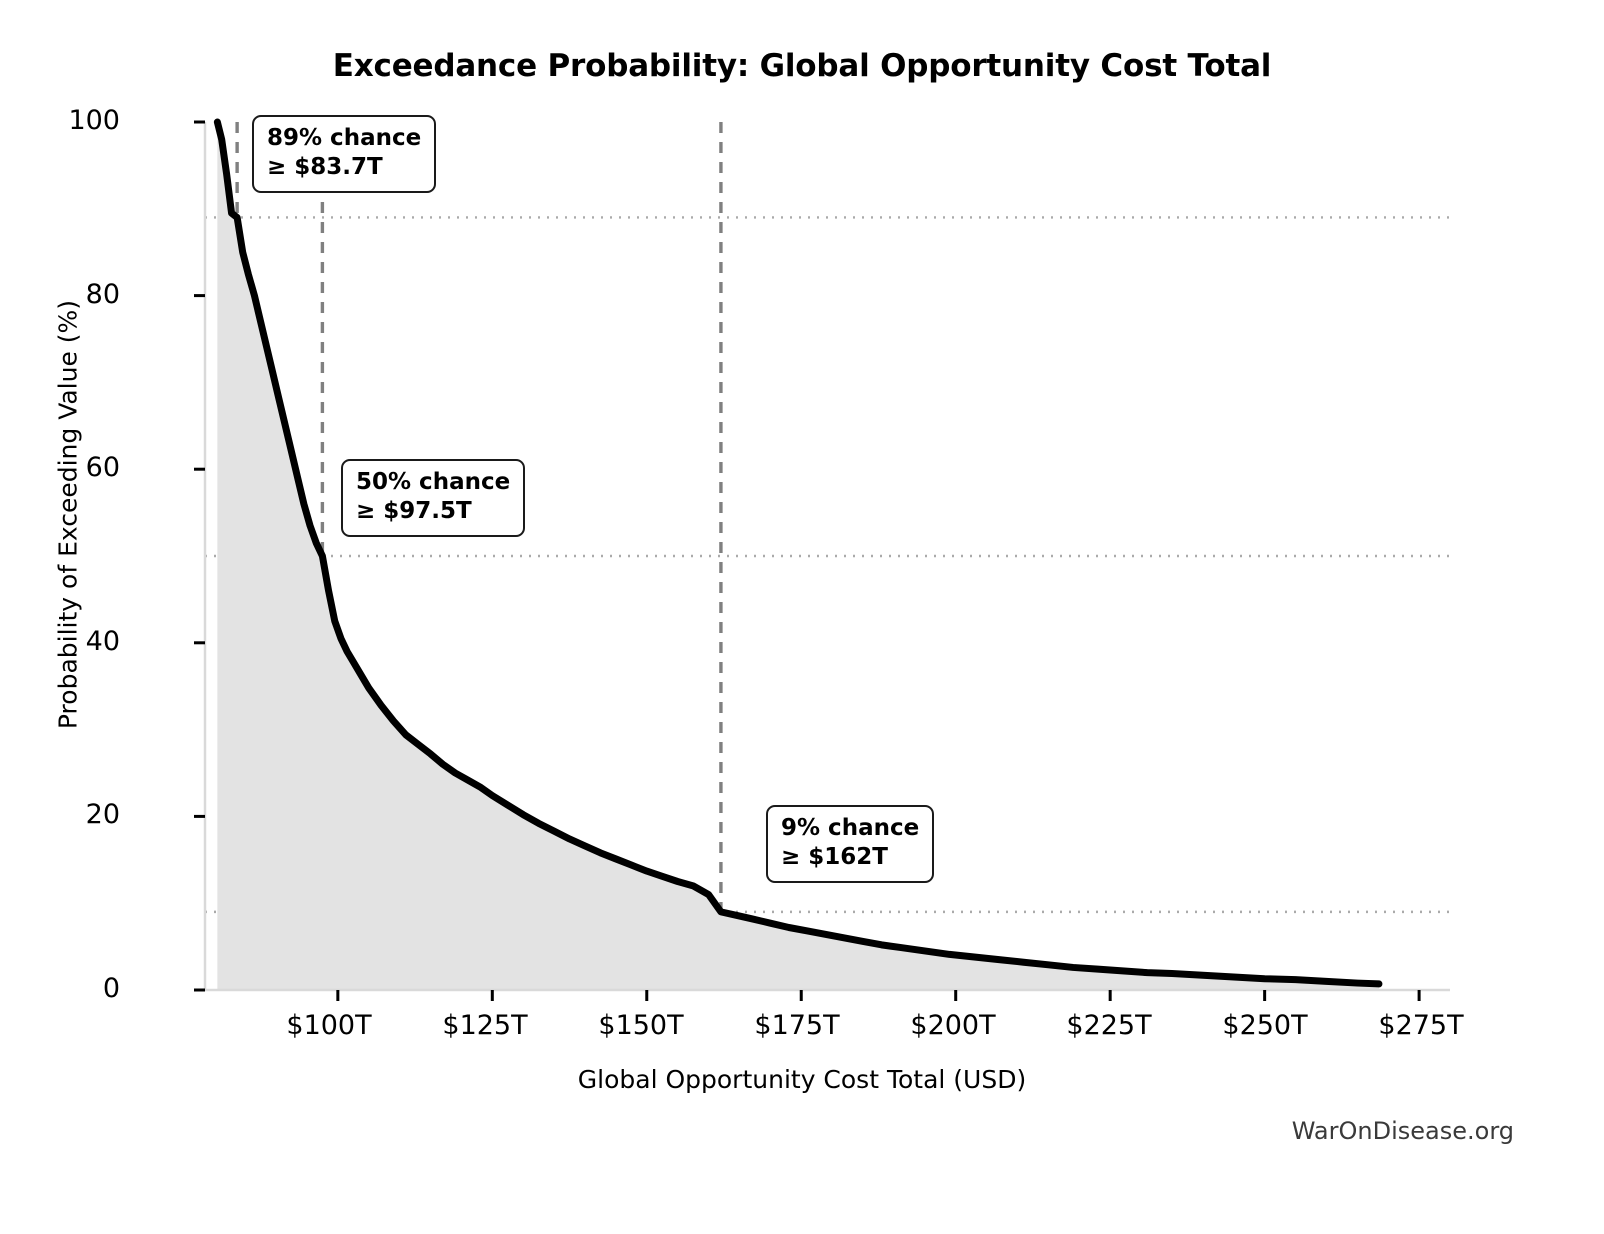 Image resolution: width=1604 pixels, height=1234 pixels. What do you see at coordinates (1421, 1025) in the screenshot?
I see `x-tick-label: $275T` at bounding box center [1421, 1025].